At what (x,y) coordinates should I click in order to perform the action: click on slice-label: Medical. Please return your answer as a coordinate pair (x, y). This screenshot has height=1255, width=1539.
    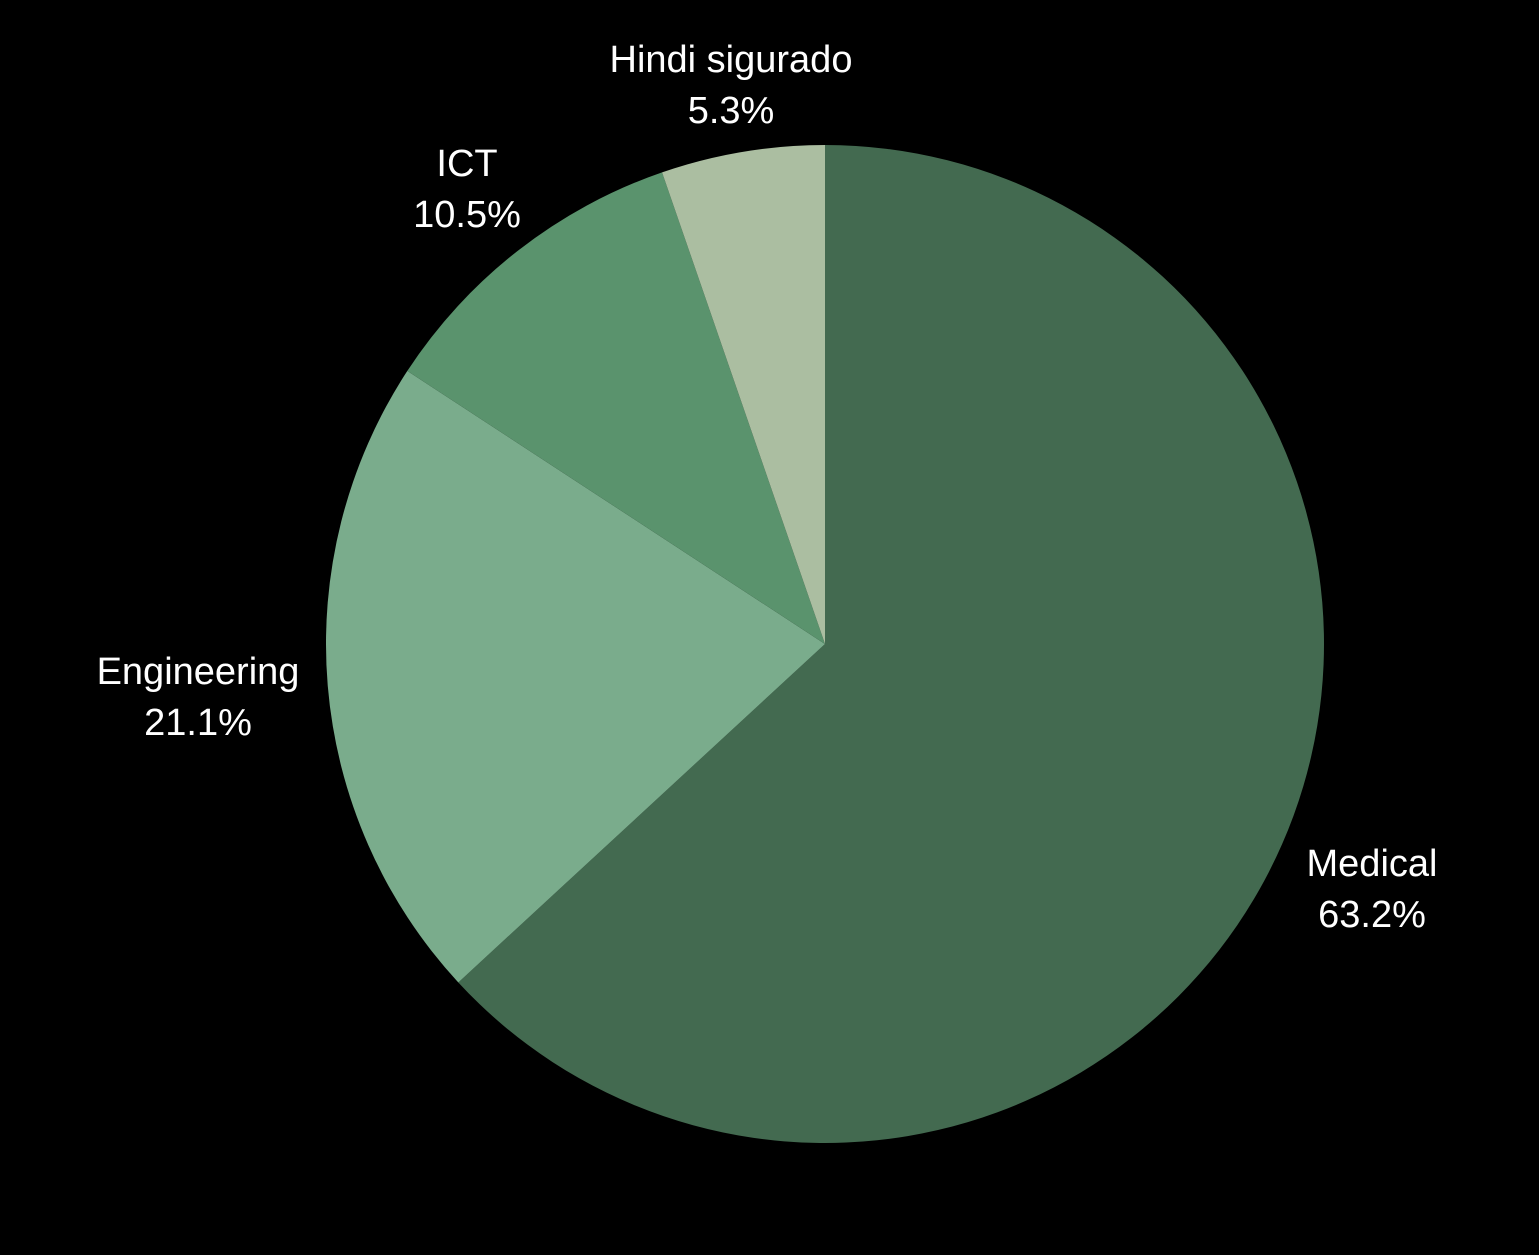
    Looking at the image, I should click on (1372, 864).